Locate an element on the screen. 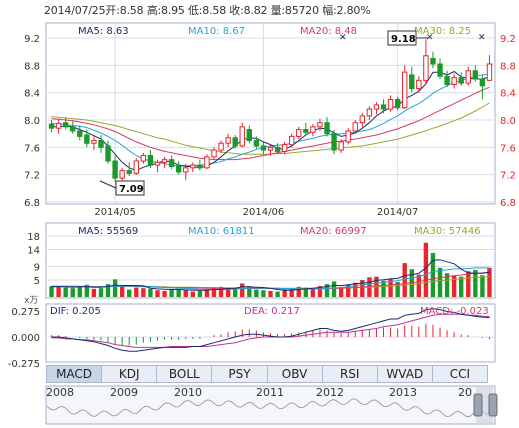 The width and height of the screenshot is (519, 428). overview-handle-right is located at coordinates (493, 405).